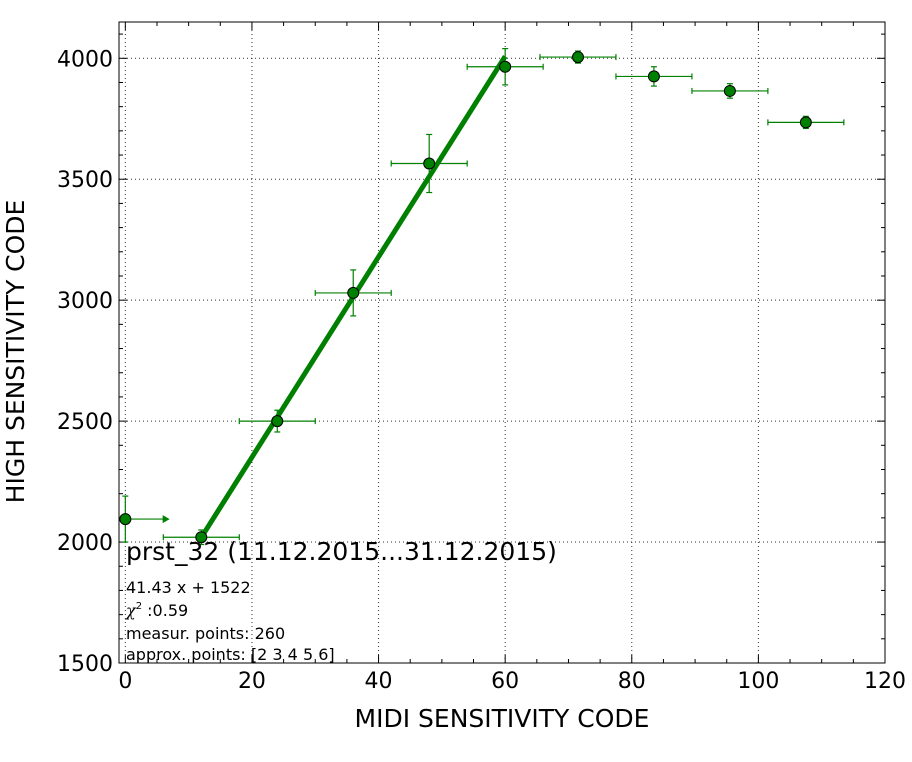  Describe the element at coordinates (125, 681) in the screenshot. I see `x-tick-label: 0` at that location.